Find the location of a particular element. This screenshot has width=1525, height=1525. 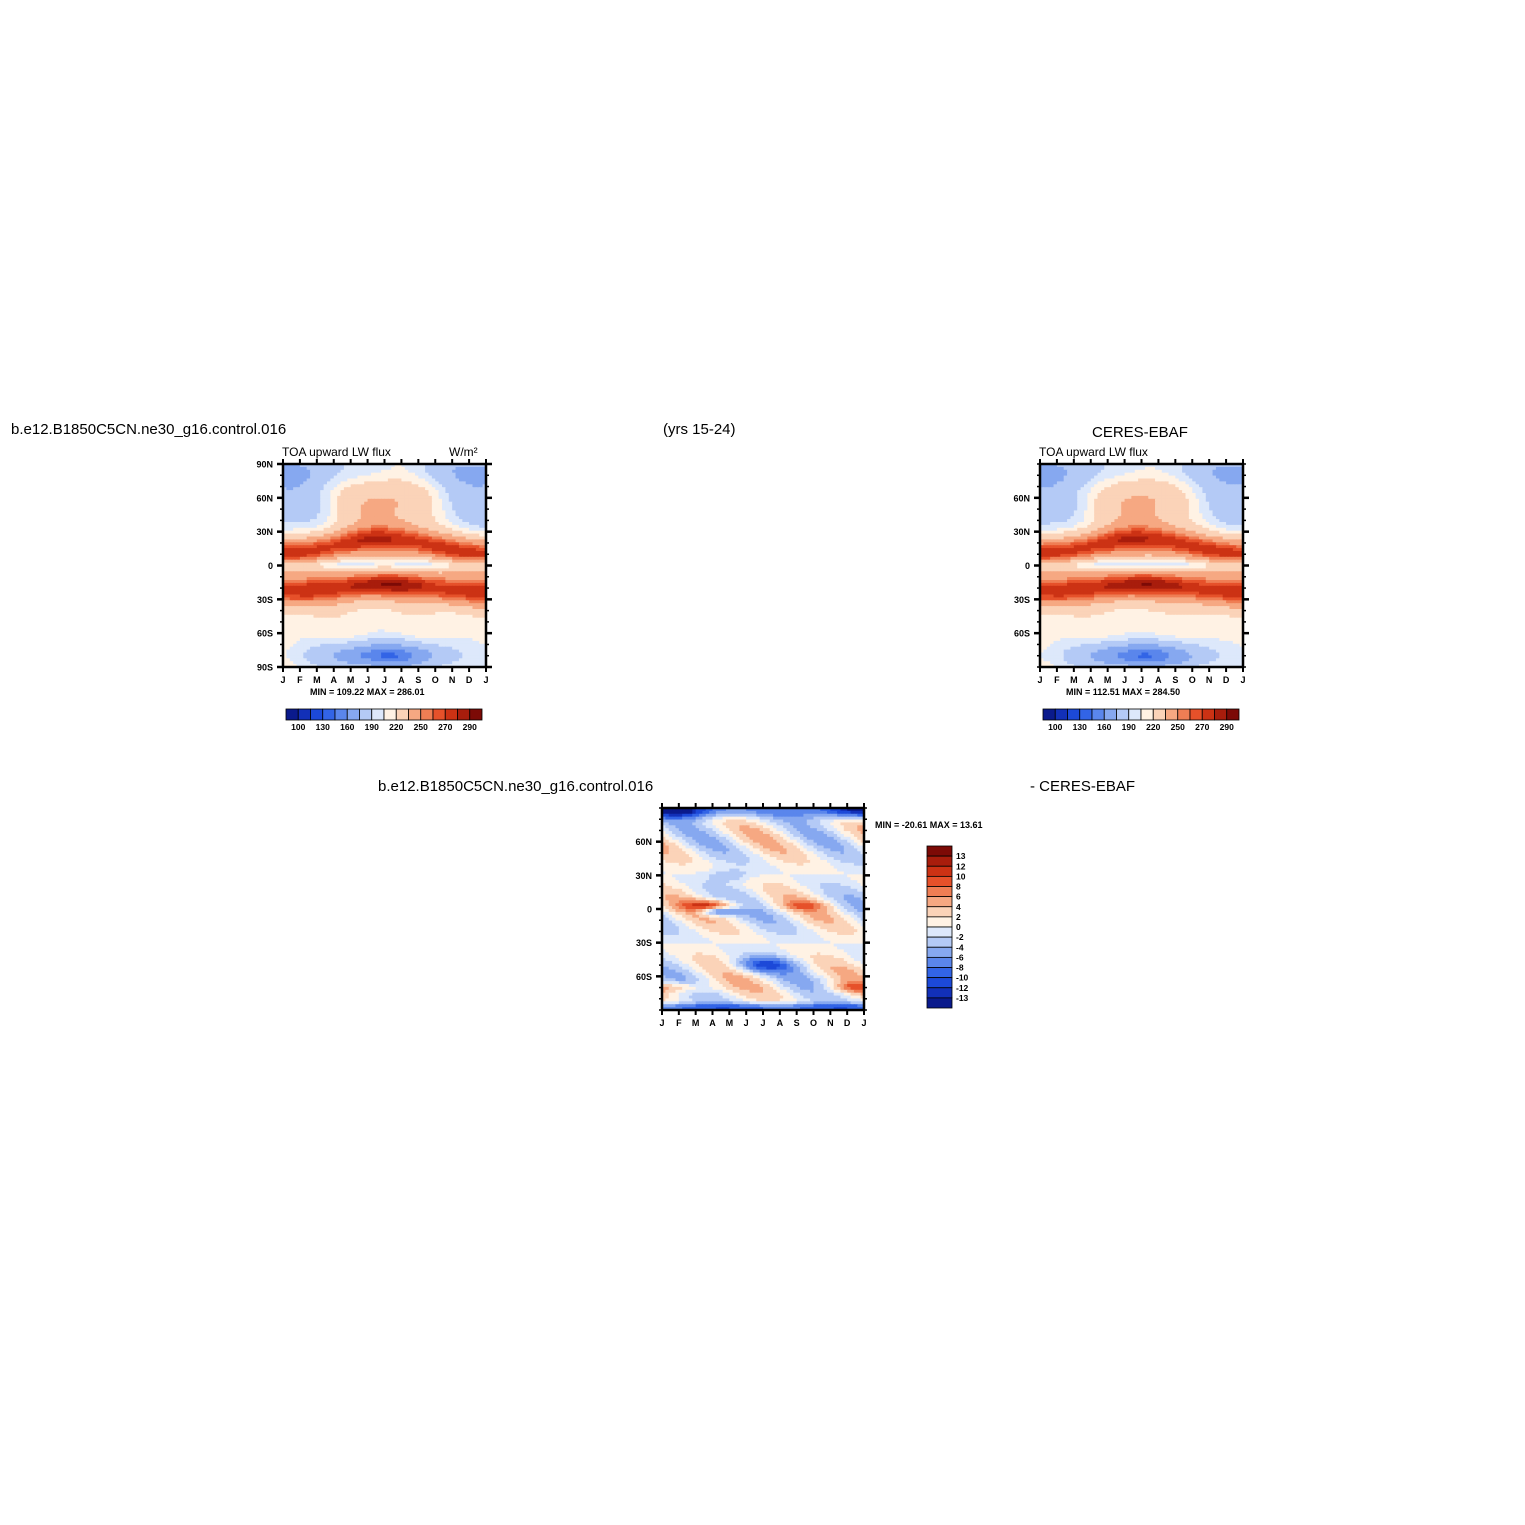

model-min-max: MIN = 109.22 MAX = 286.01 is located at coordinates (367, 692).